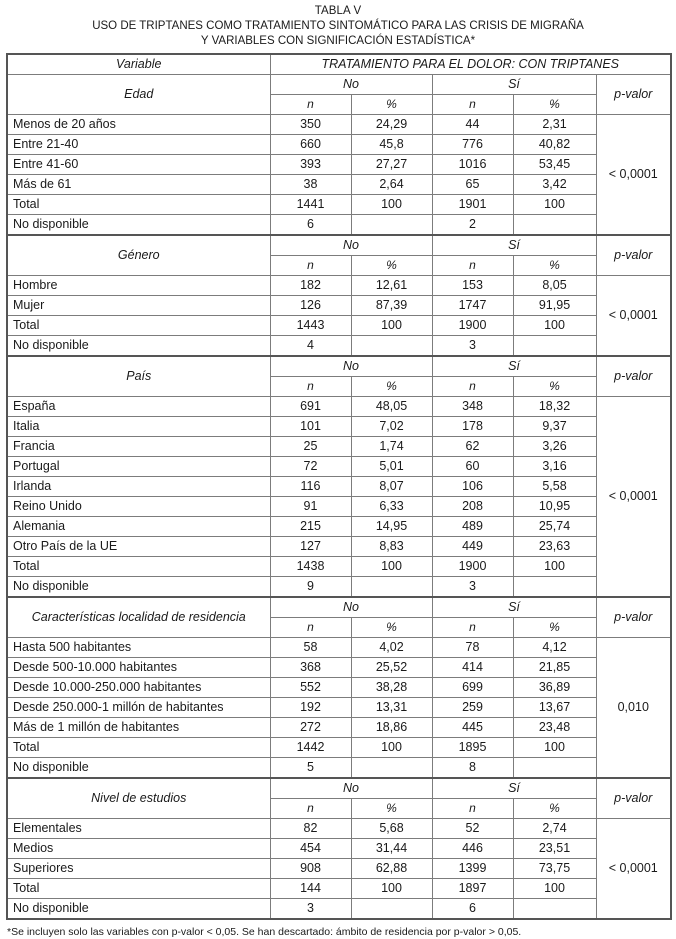  I want to click on cell-pct-si: 2,31, so click(554, 124).